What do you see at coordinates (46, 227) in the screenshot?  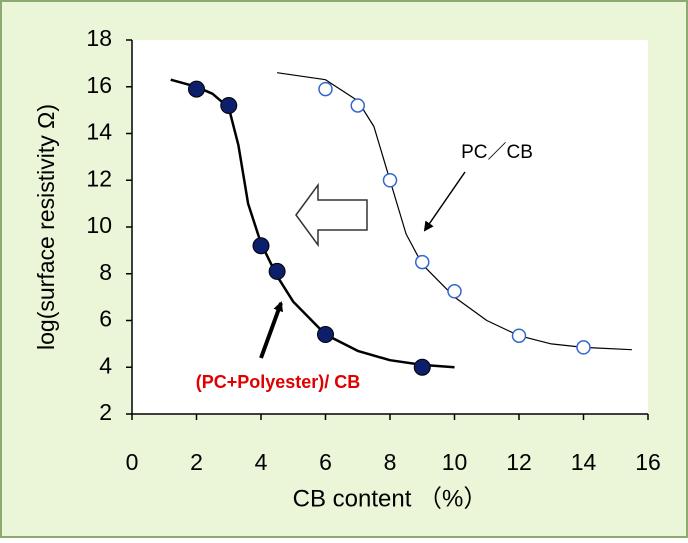 I see `y-axis-label: log(surface resistivity Ω)` at bounding box center [46, 227].